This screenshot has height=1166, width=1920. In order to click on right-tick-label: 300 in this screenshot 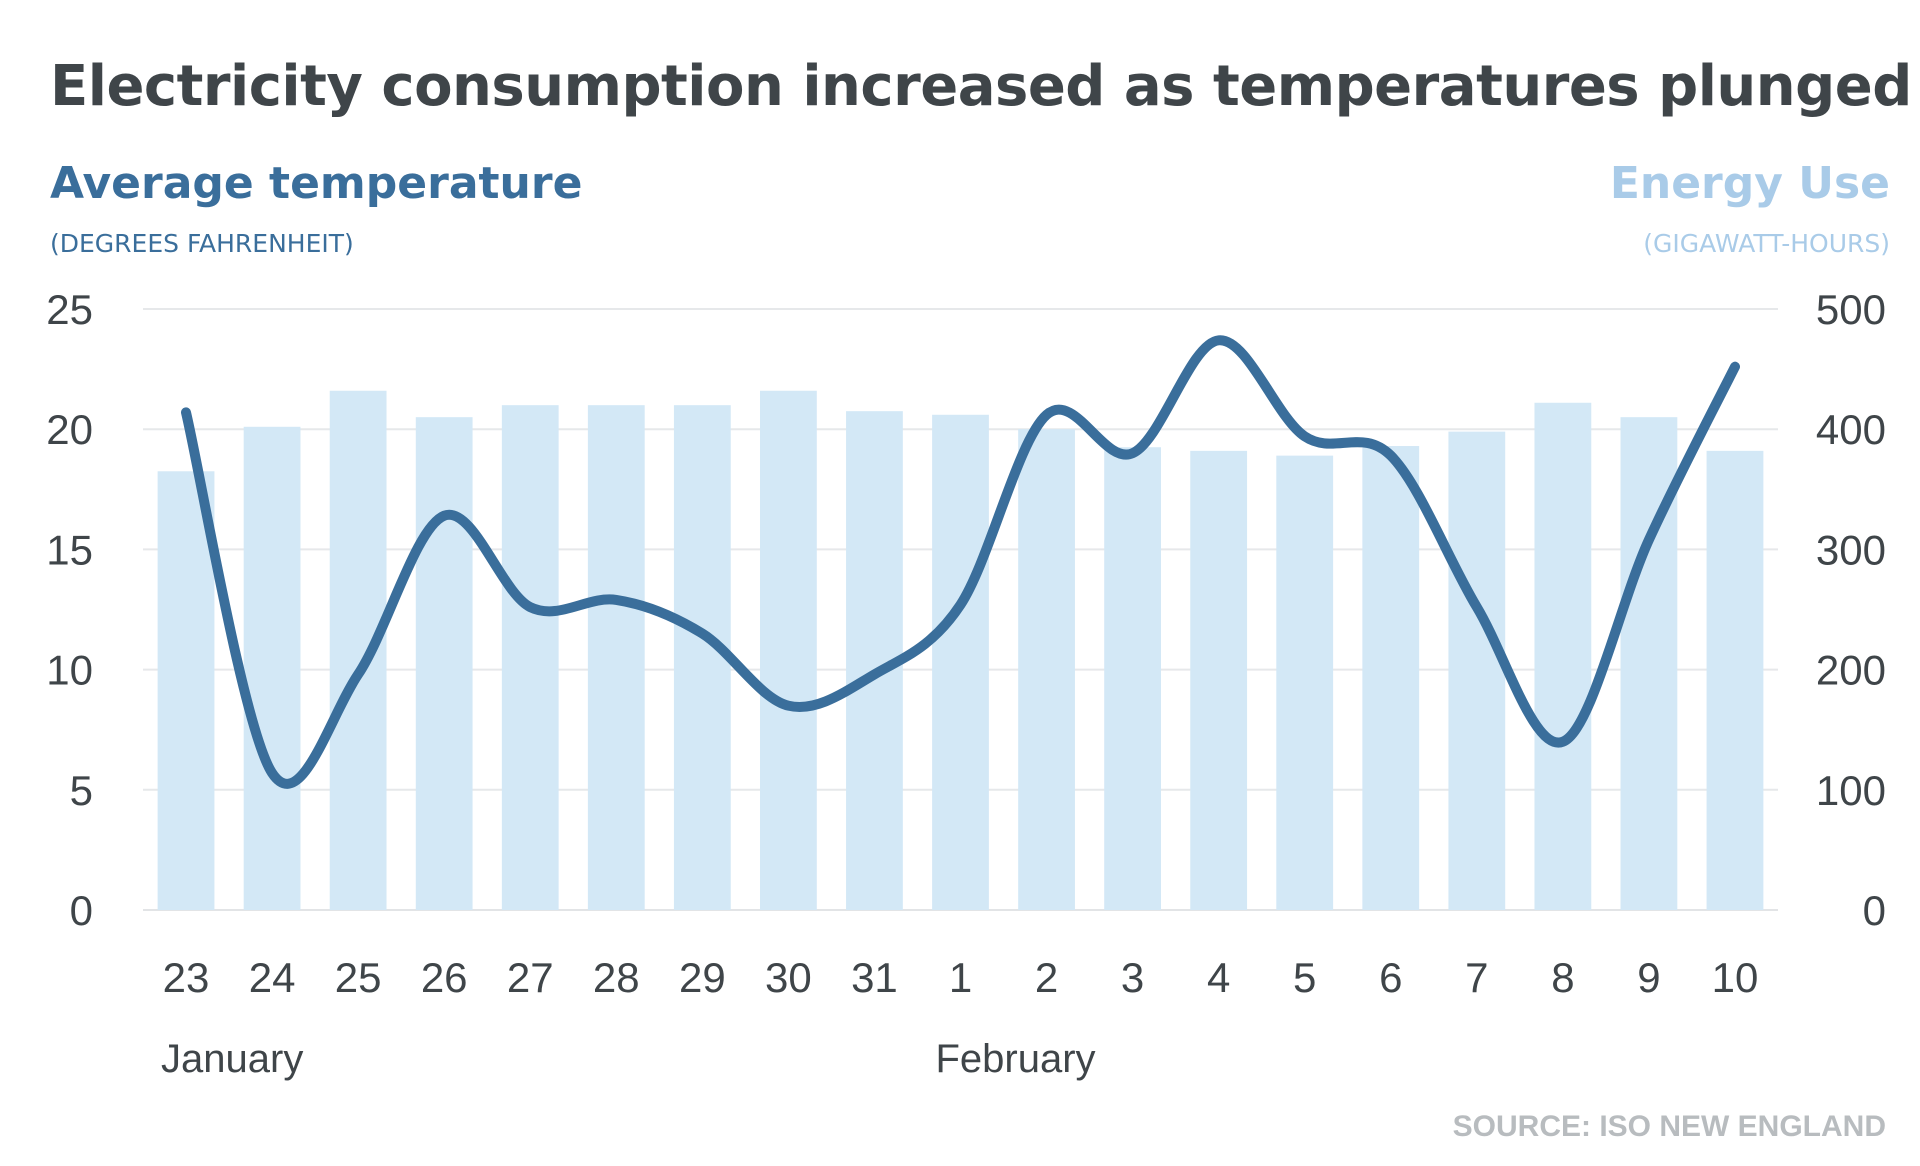, I will do `click(1851, 549)`.